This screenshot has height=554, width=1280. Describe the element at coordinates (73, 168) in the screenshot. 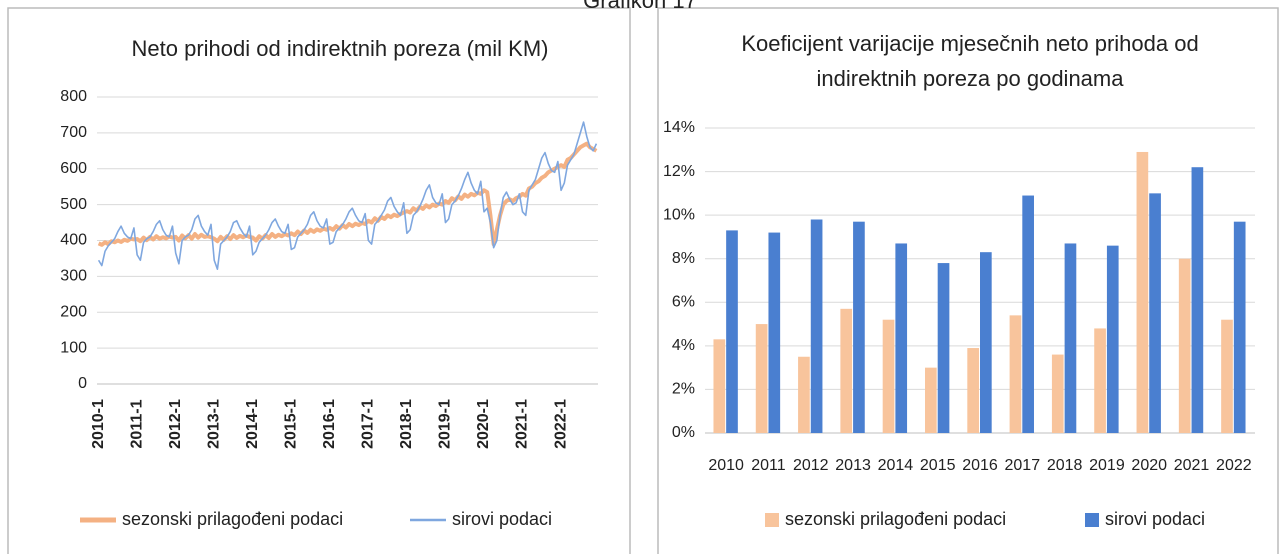

I see `y-tick-label: 600` at that location.